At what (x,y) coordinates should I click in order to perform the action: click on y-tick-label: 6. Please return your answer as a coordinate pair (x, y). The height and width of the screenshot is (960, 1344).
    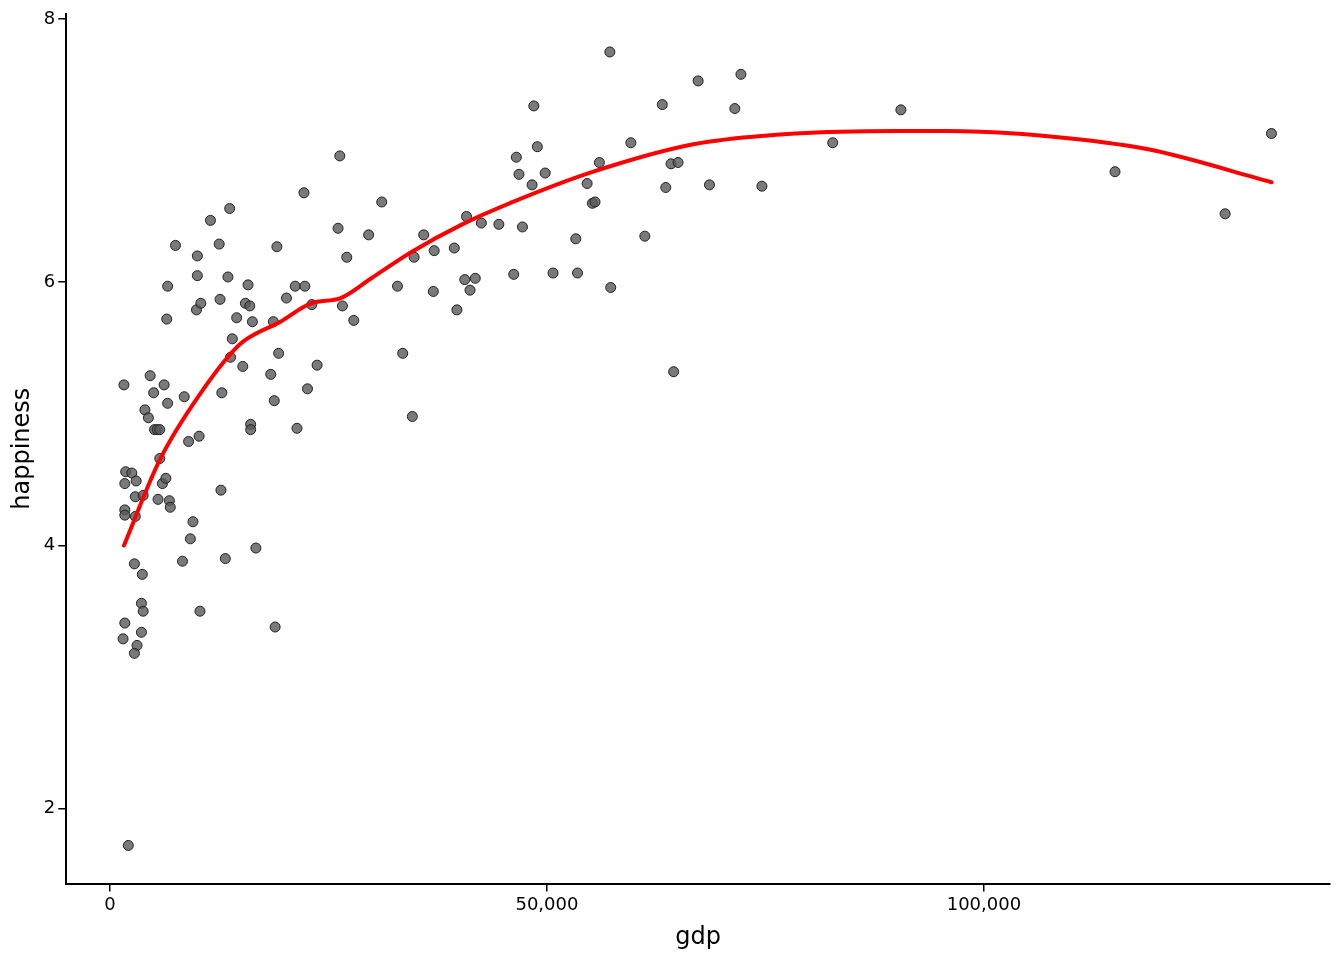
    Looking at the image, I should click on (49, 280).